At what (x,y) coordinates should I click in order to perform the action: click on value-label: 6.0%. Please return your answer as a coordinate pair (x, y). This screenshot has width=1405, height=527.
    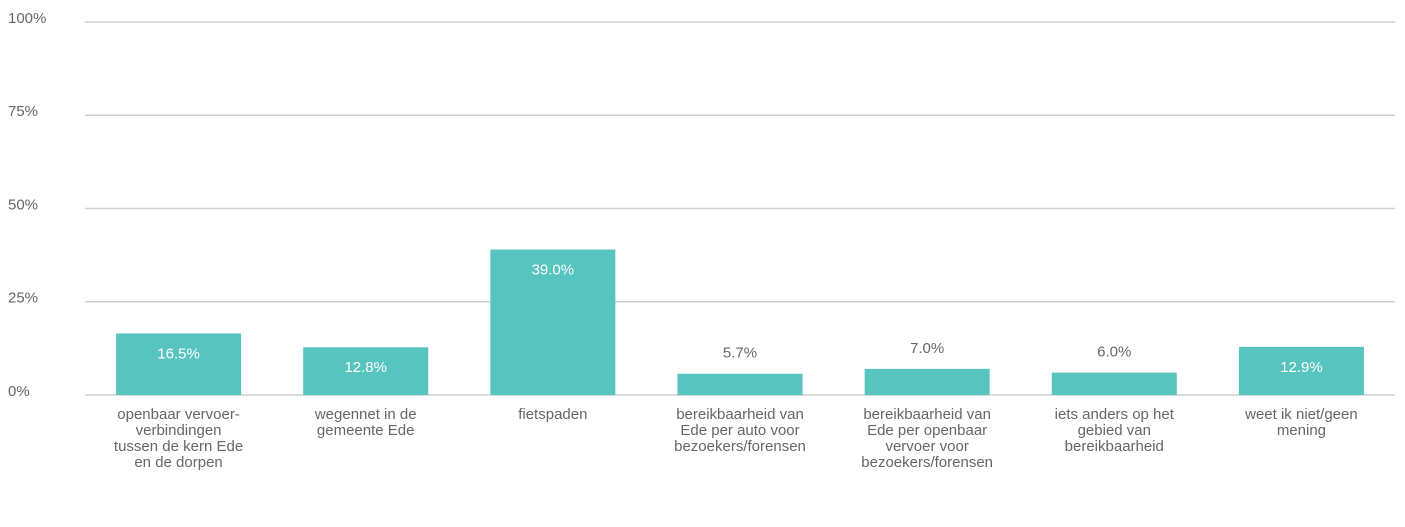
    Looking at the image, I should click on (1114, 352).